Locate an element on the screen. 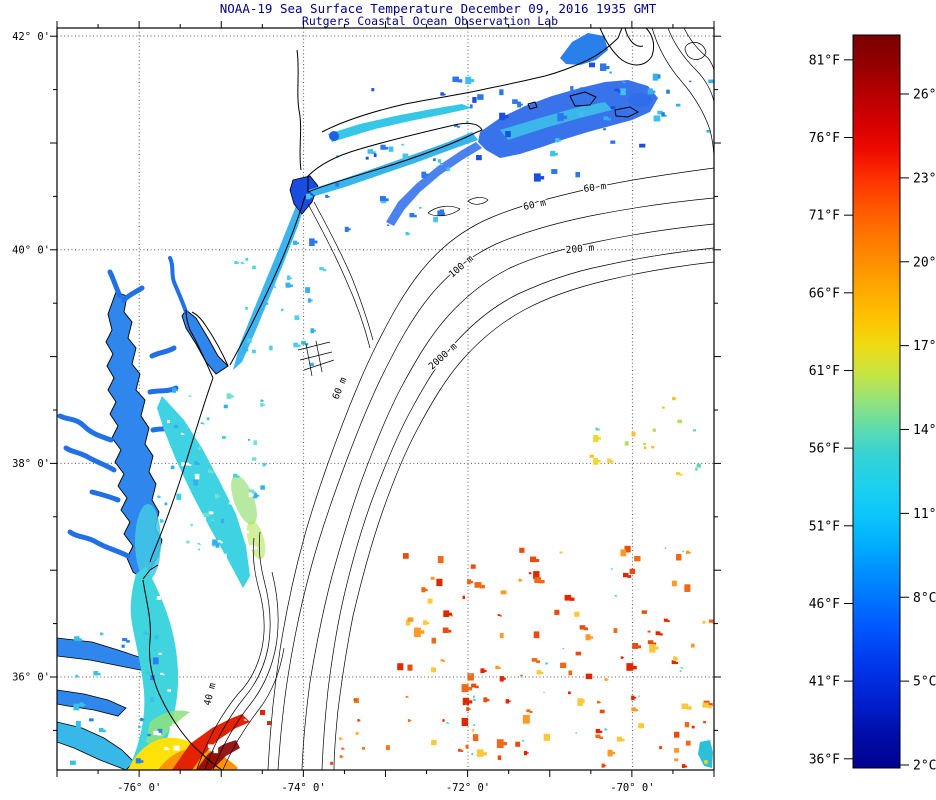  shelf-green-patch is located at coordinates (244, 500).